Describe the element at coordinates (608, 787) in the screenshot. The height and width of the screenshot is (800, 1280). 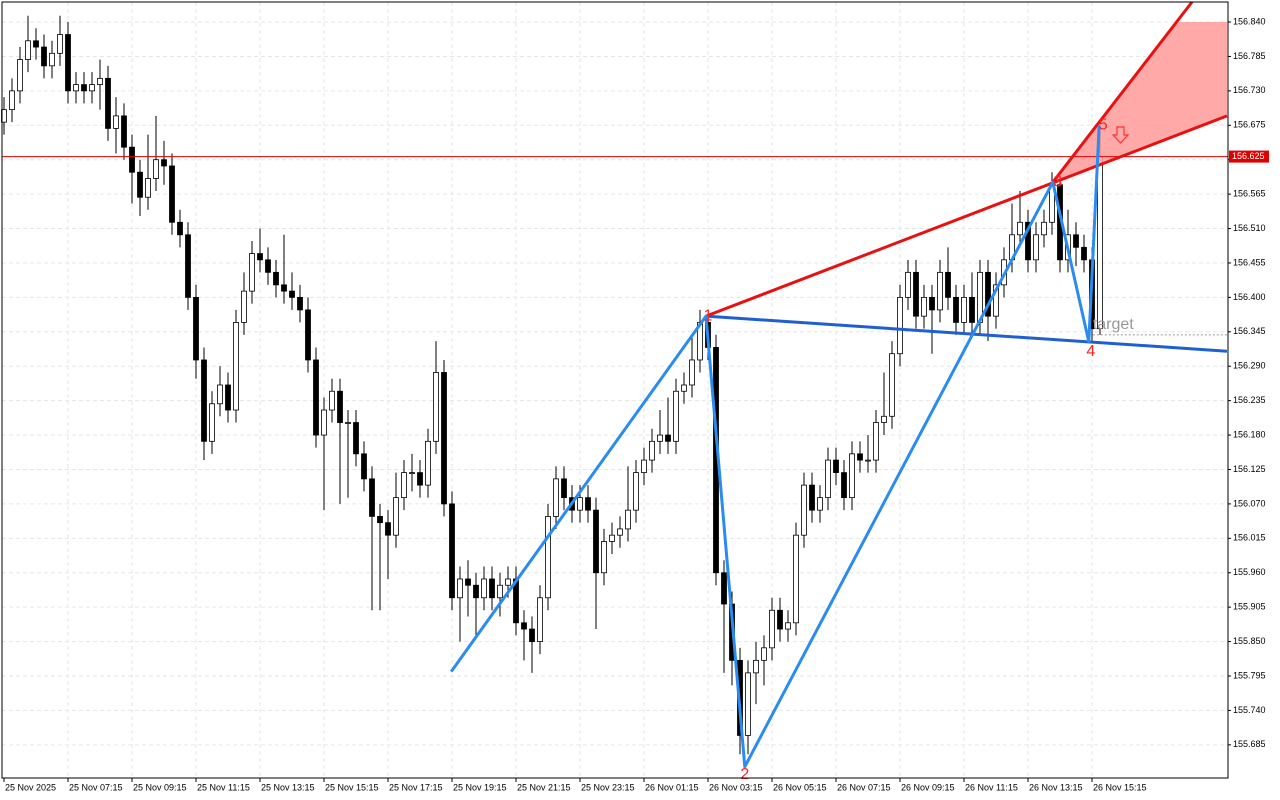
I see `x-tick-label: 25 Nov 23:15` at that location.